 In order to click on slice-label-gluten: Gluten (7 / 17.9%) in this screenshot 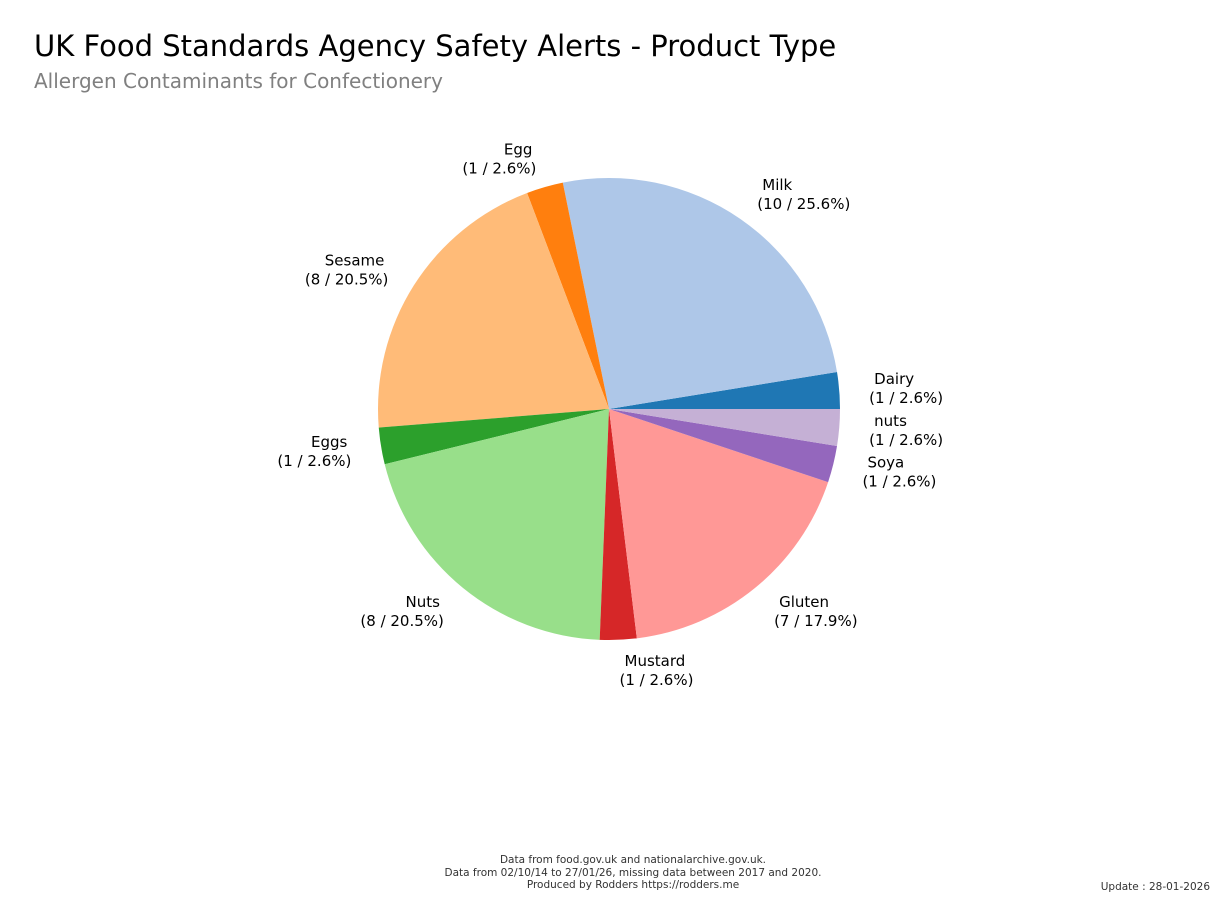, I will do `click(816, 611)`.